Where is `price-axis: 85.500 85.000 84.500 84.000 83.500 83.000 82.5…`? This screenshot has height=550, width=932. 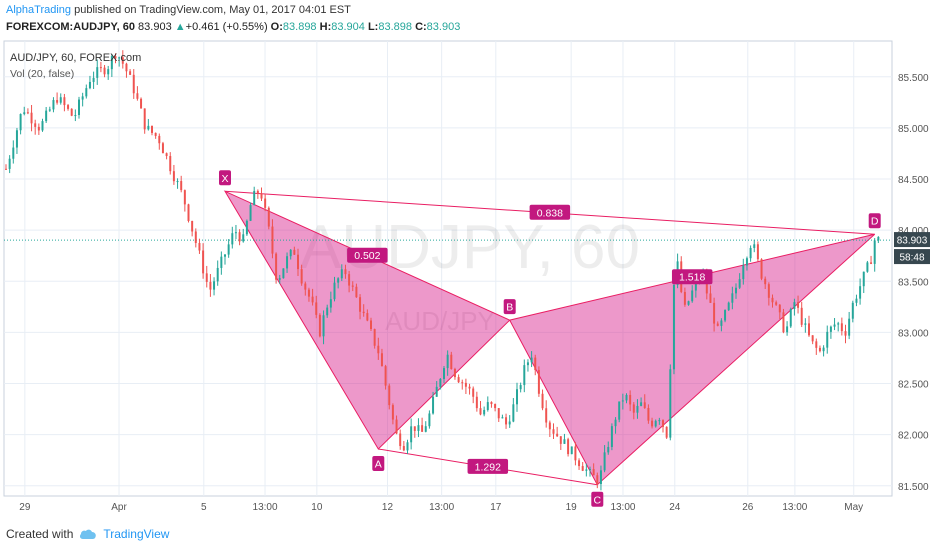
price-axis: 85.500 85.000 84.500 84.000 83.500 83.000 82.5… is located at coordinates (912, 283).